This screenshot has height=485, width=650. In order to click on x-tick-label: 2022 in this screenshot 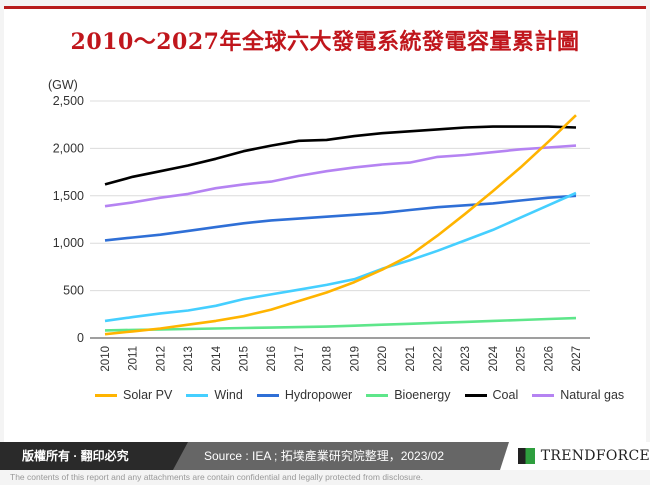, I will do `click(438, 359)`.